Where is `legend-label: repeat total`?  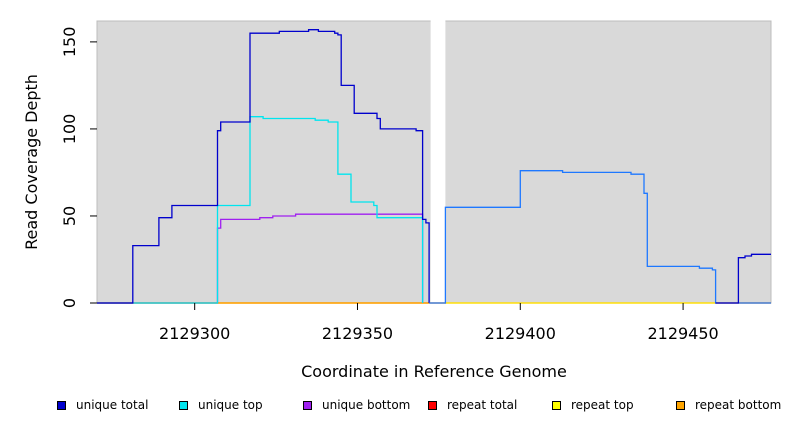 legend-label: repeat total is located at coordinates (482, 405).